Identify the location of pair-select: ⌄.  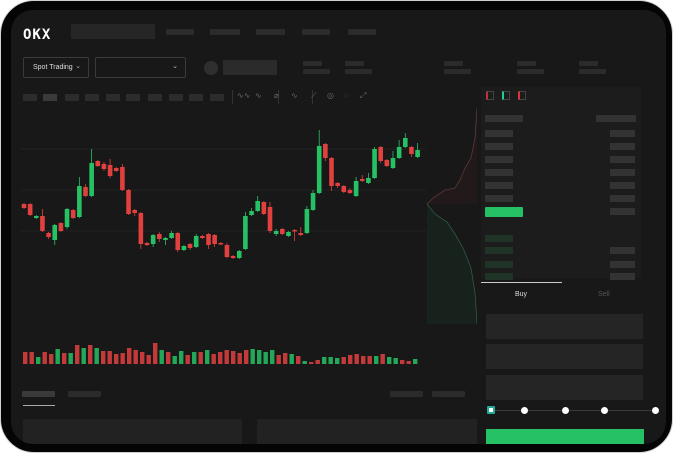
(140, 67).